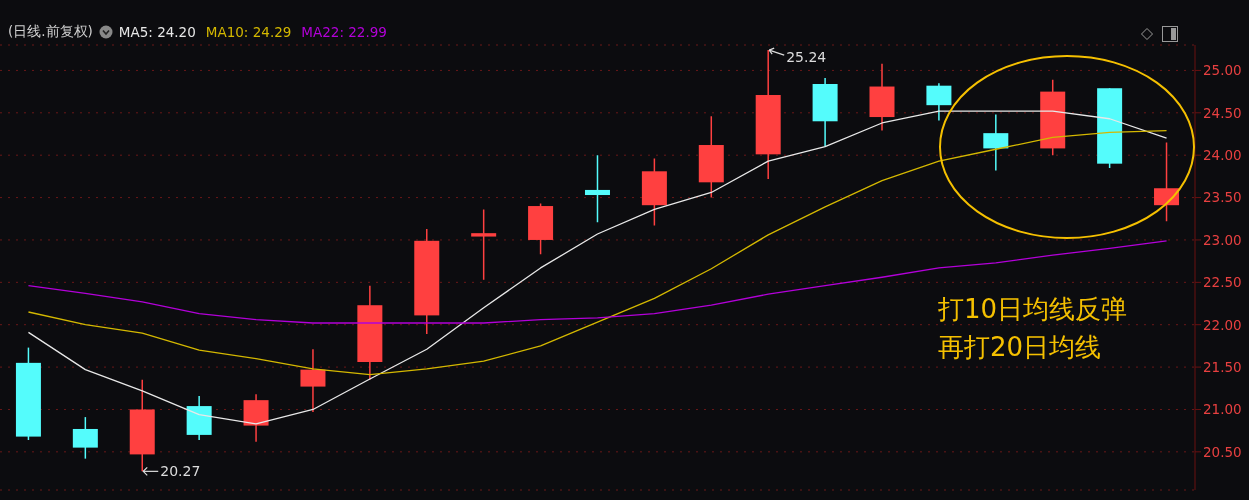 The height and width of the screenshot is (500, 1249). I want to click on y-tick-label: 21.00, so click(1222, 409).